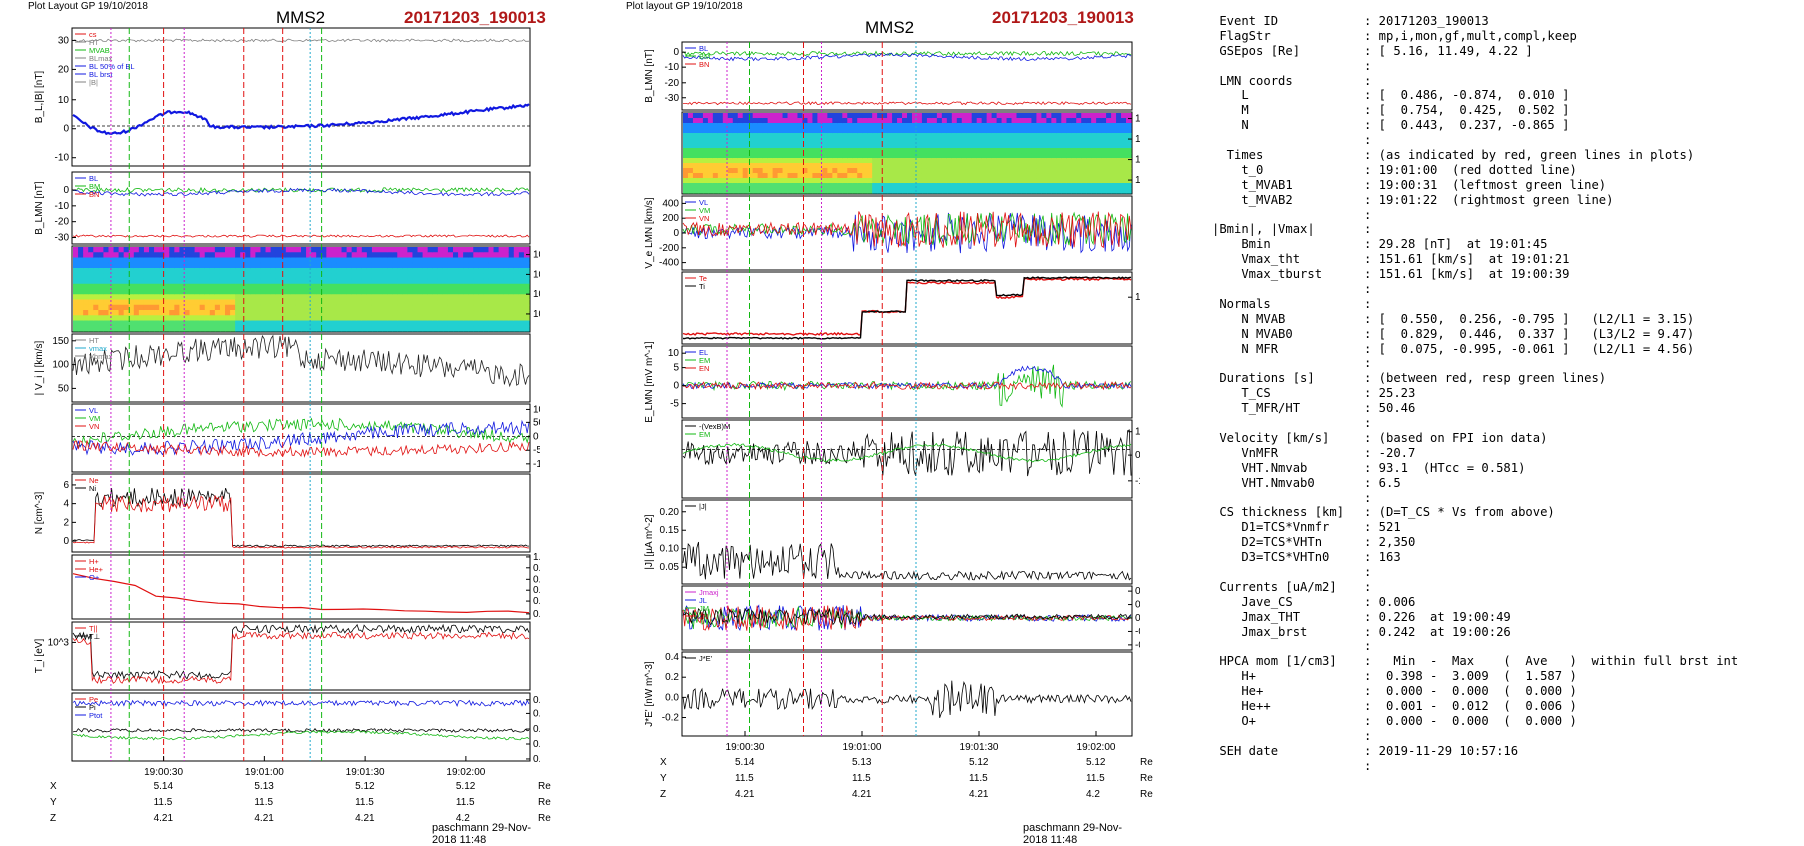 This screenshot has height=846, width=1804. I want to click on legend-label: EM, so click(704, 434).